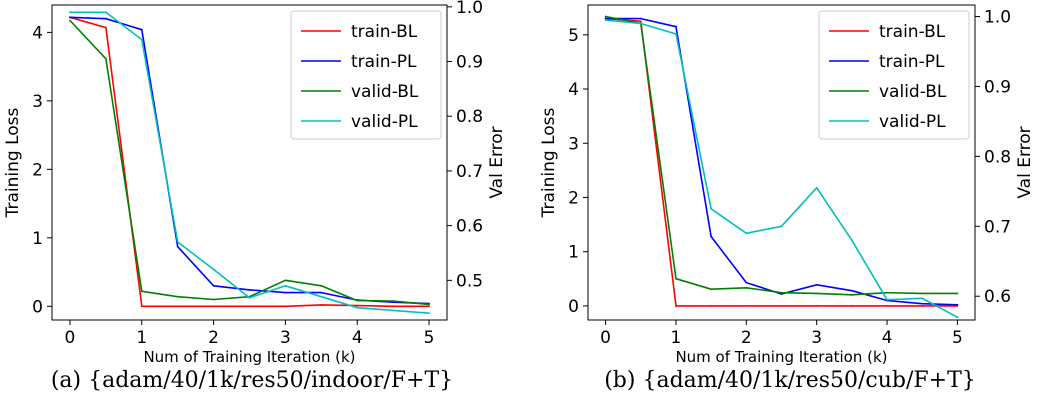 This screenshot has height=412, width=1043. Describe the element at coordinates (249, 357) in the screenshot. I see `chart-a-x-axis-label: Num of Training Iteration (k)` at that location.